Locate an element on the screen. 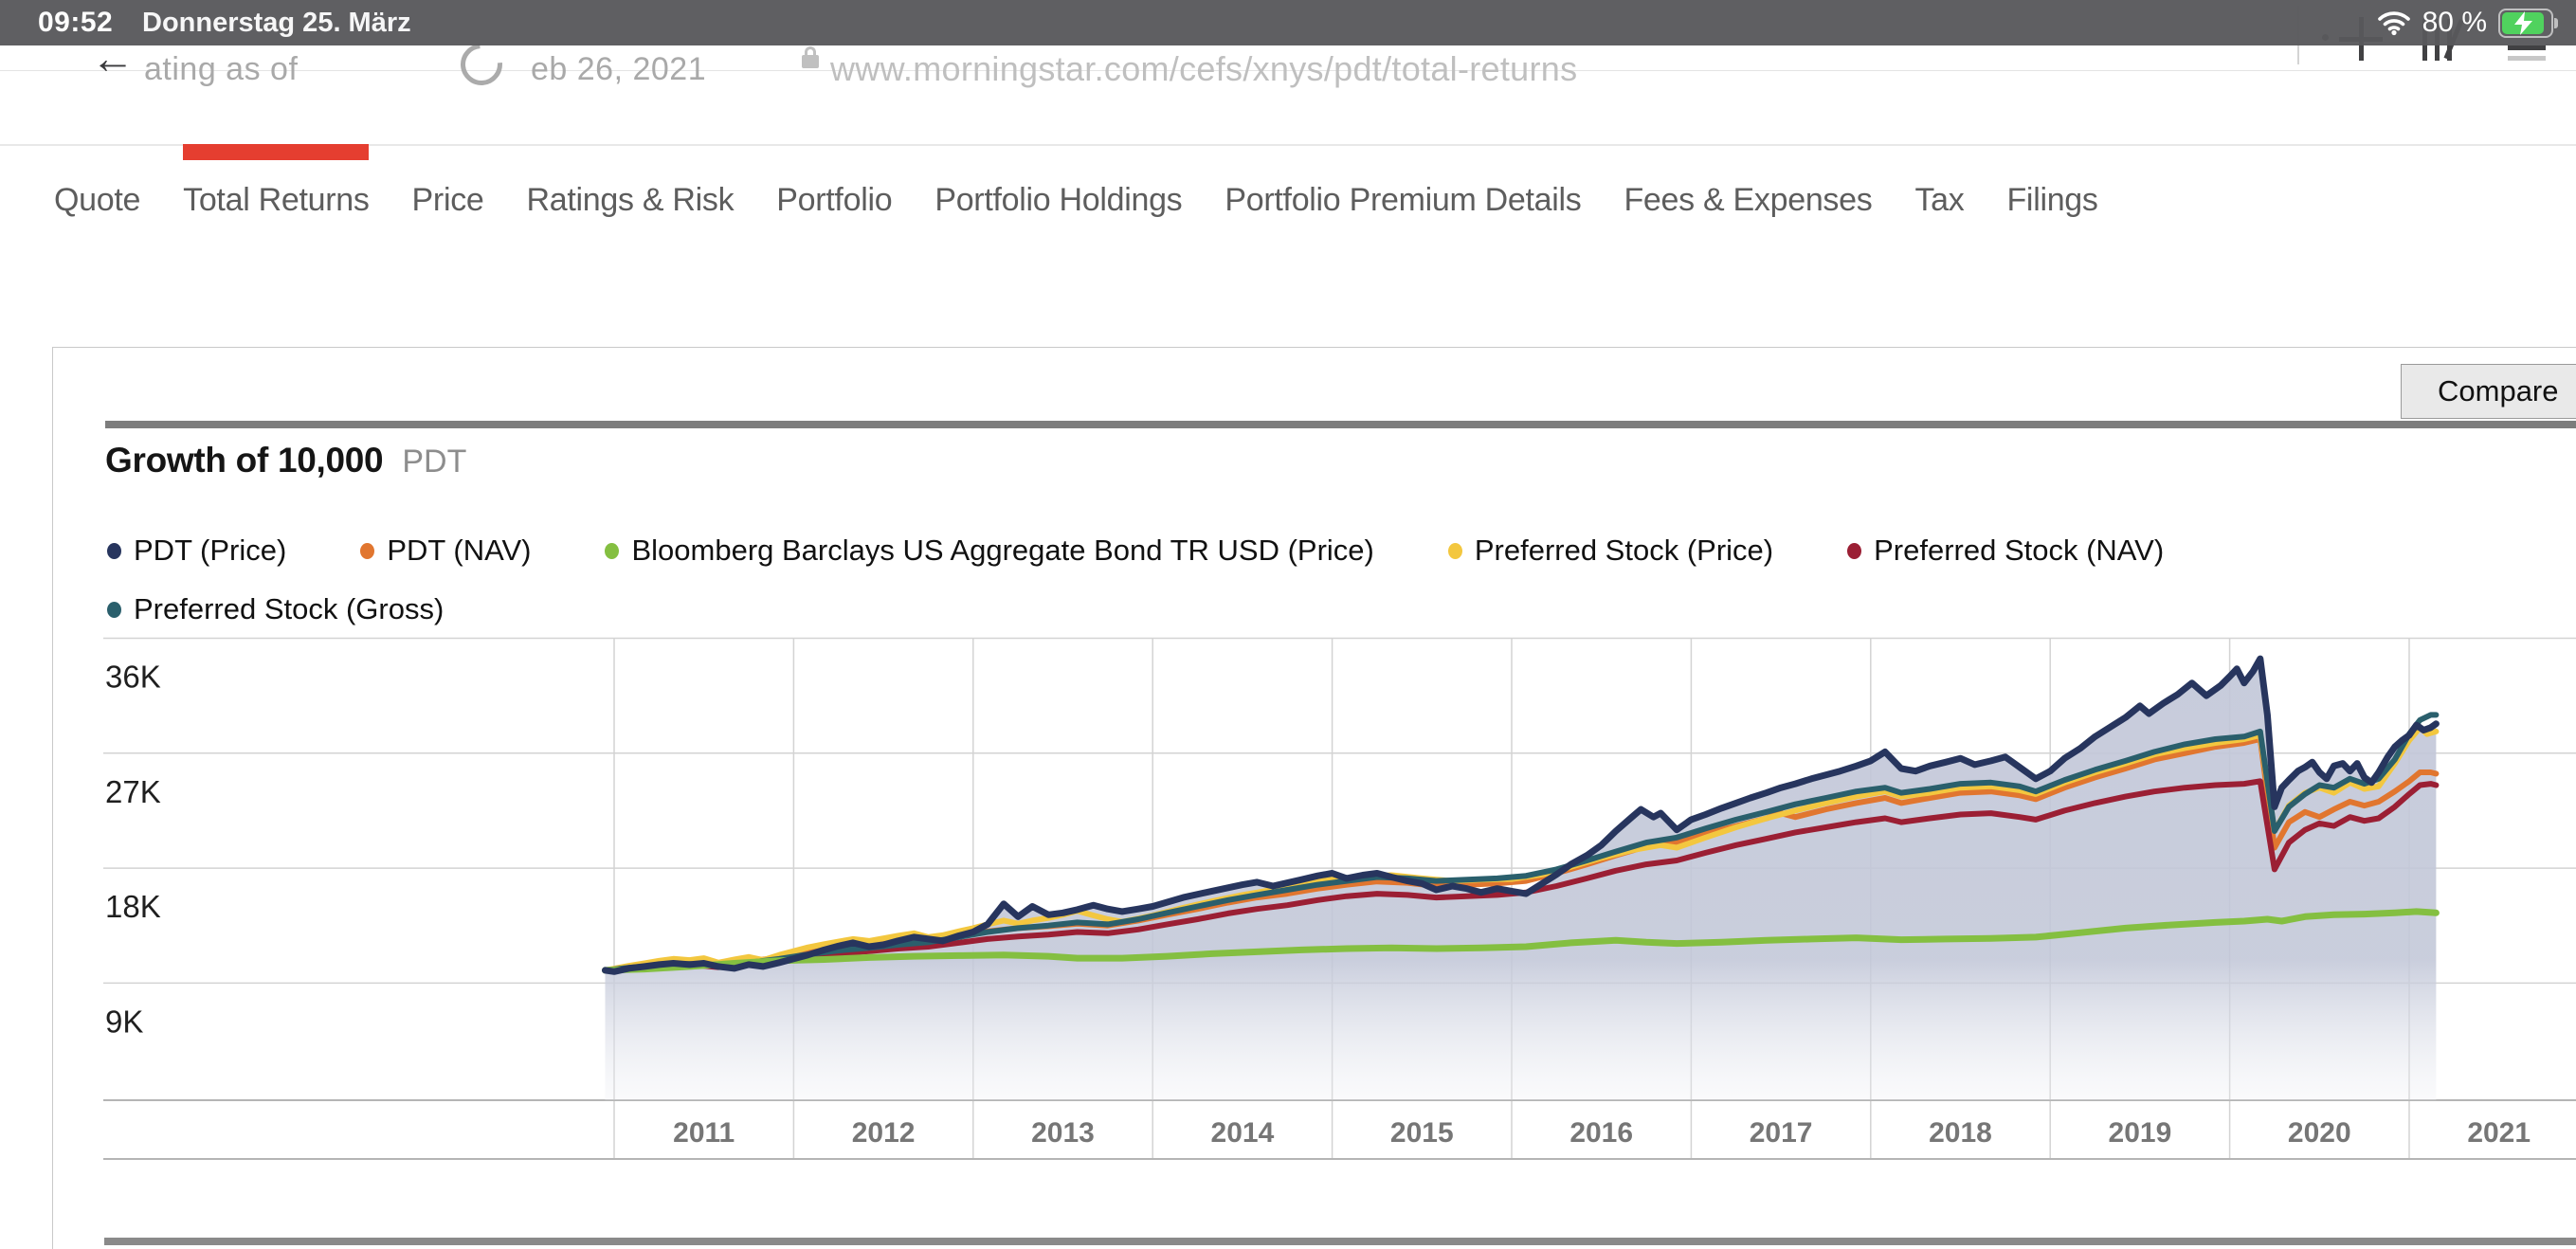  tab-portfolio-premium-details: Portfolio Premium Details is located at coordinates (1403, 200).